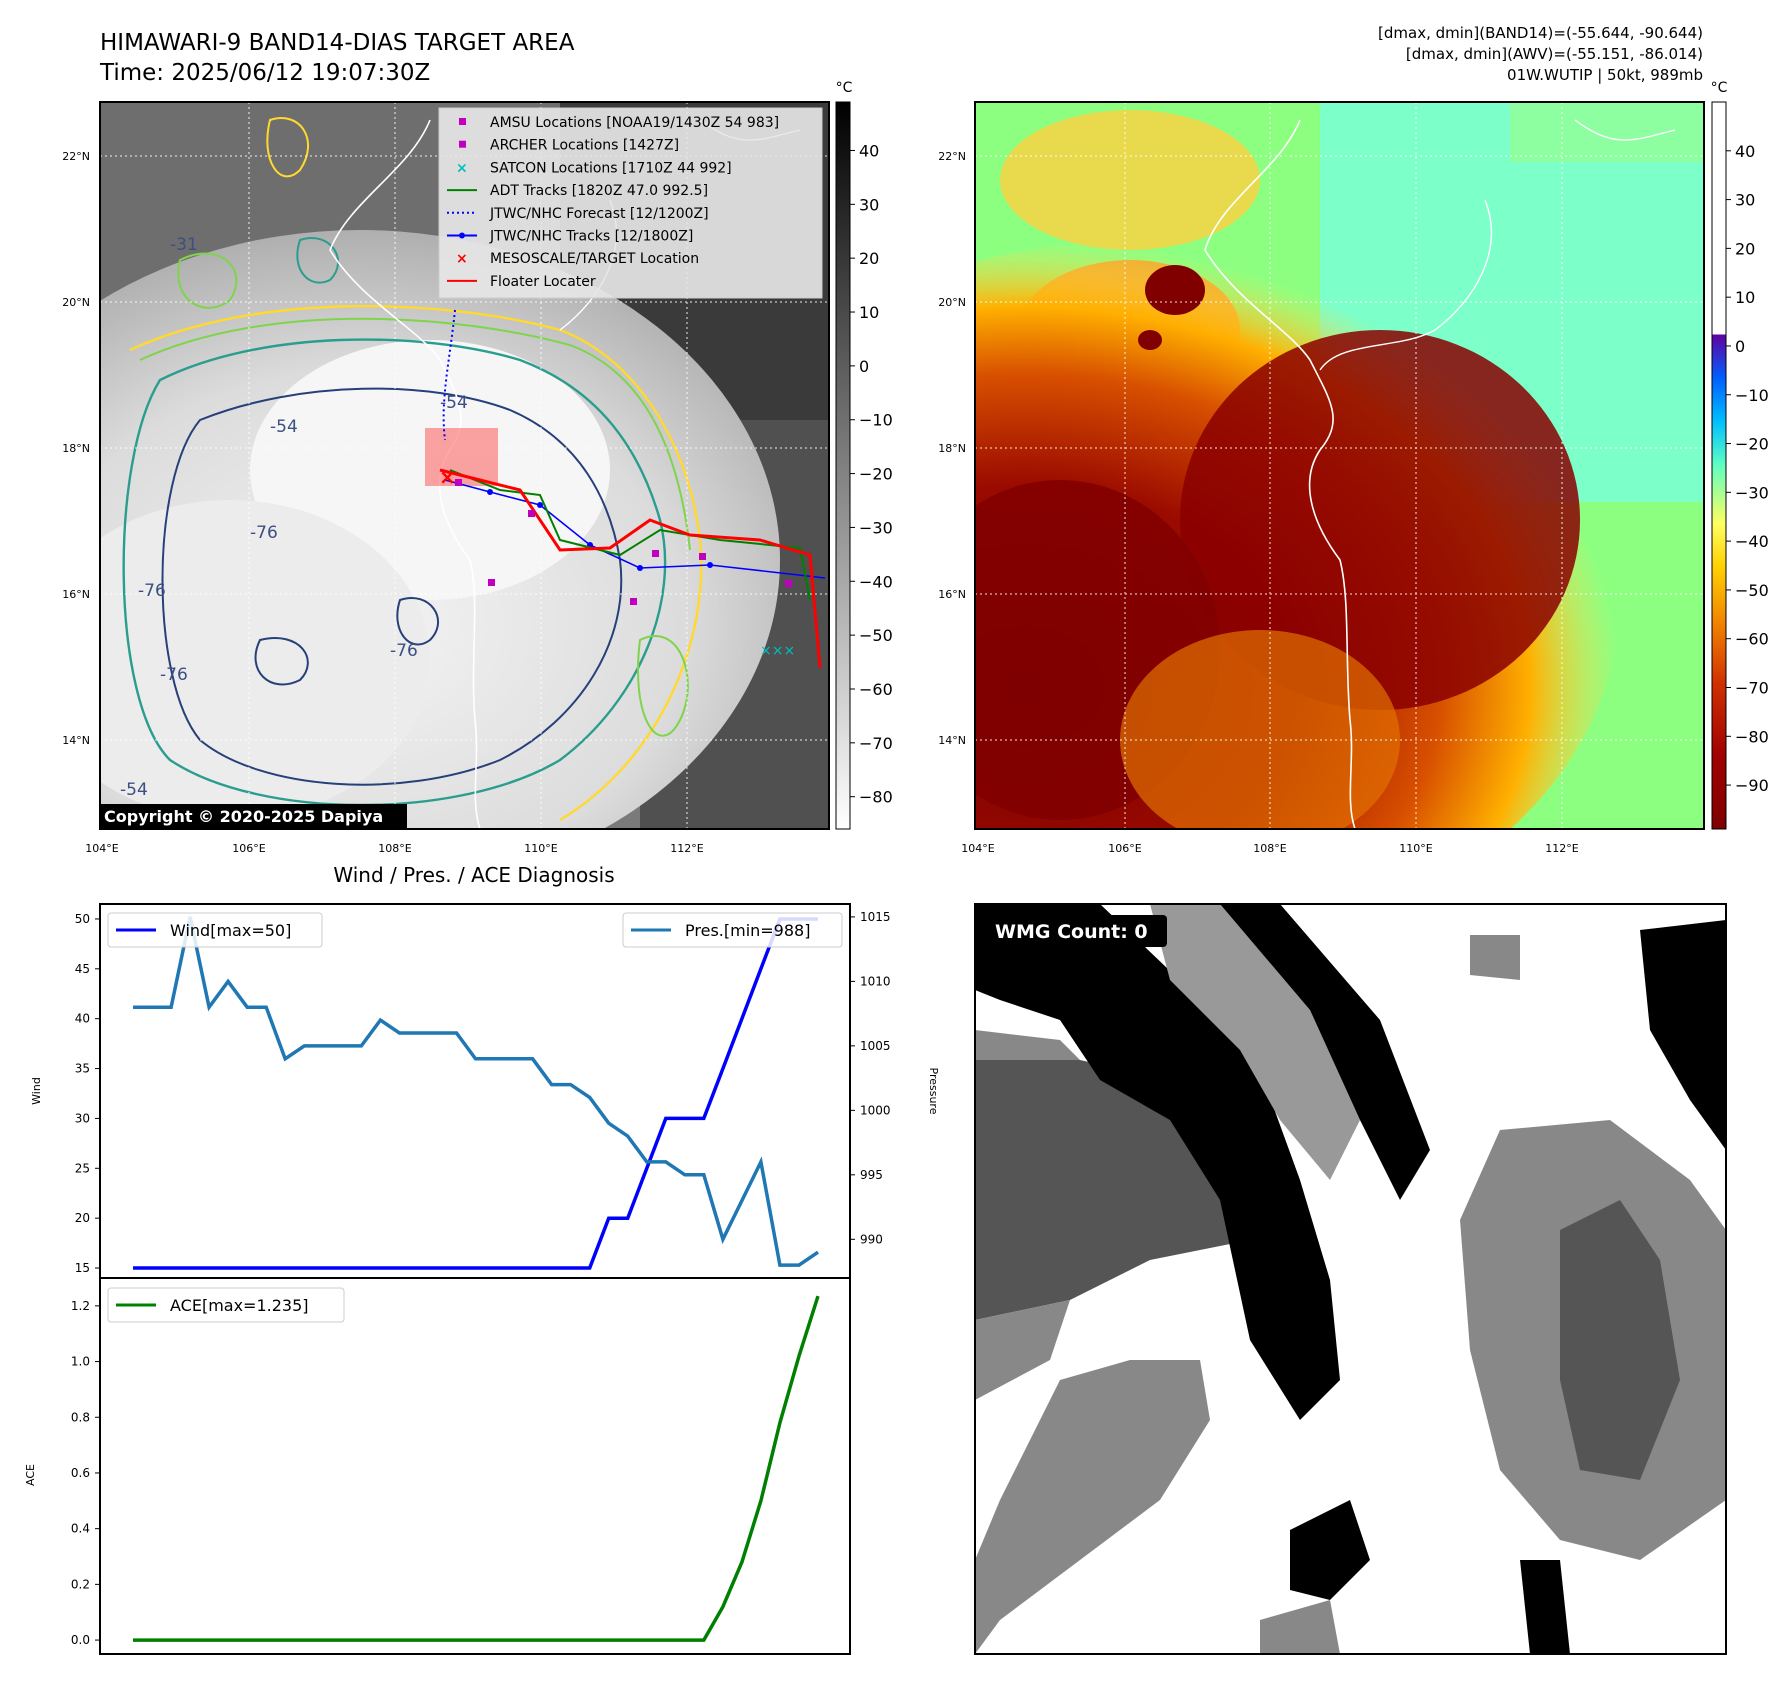 This screenshot has height=1690, width=1792. Describe the element at coordinates (1540, 33) in the screenshot. I see `info-band14: [dmax, dmin](BAND14)=(-55.644, -90.644)` at that location.